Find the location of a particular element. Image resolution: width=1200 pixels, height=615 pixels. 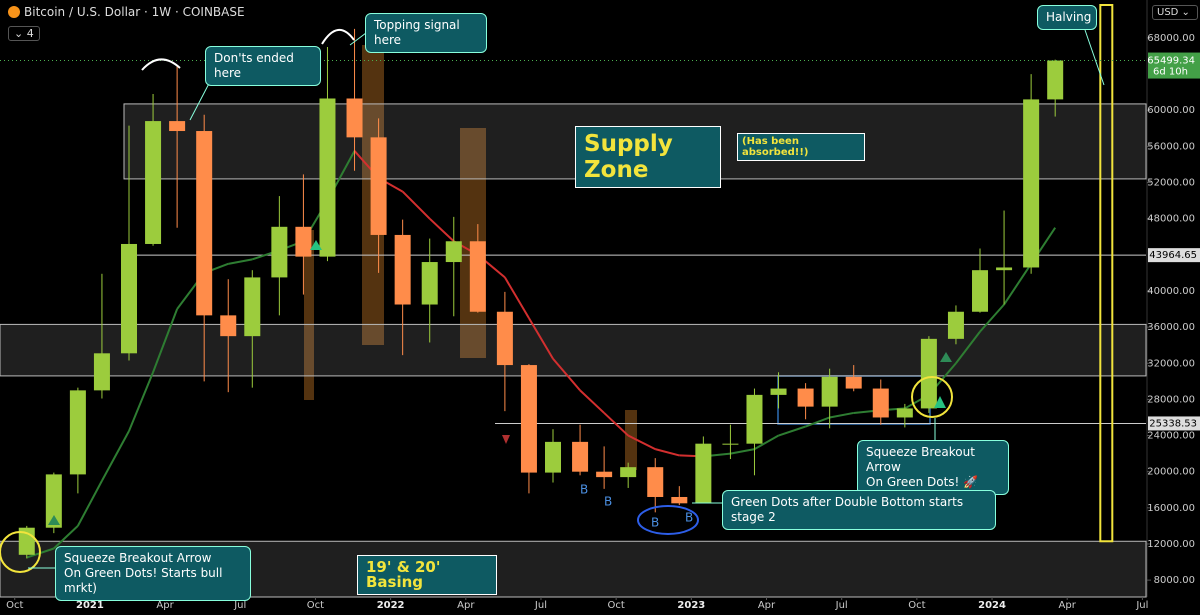

zone is located at coordinates (573, 350).